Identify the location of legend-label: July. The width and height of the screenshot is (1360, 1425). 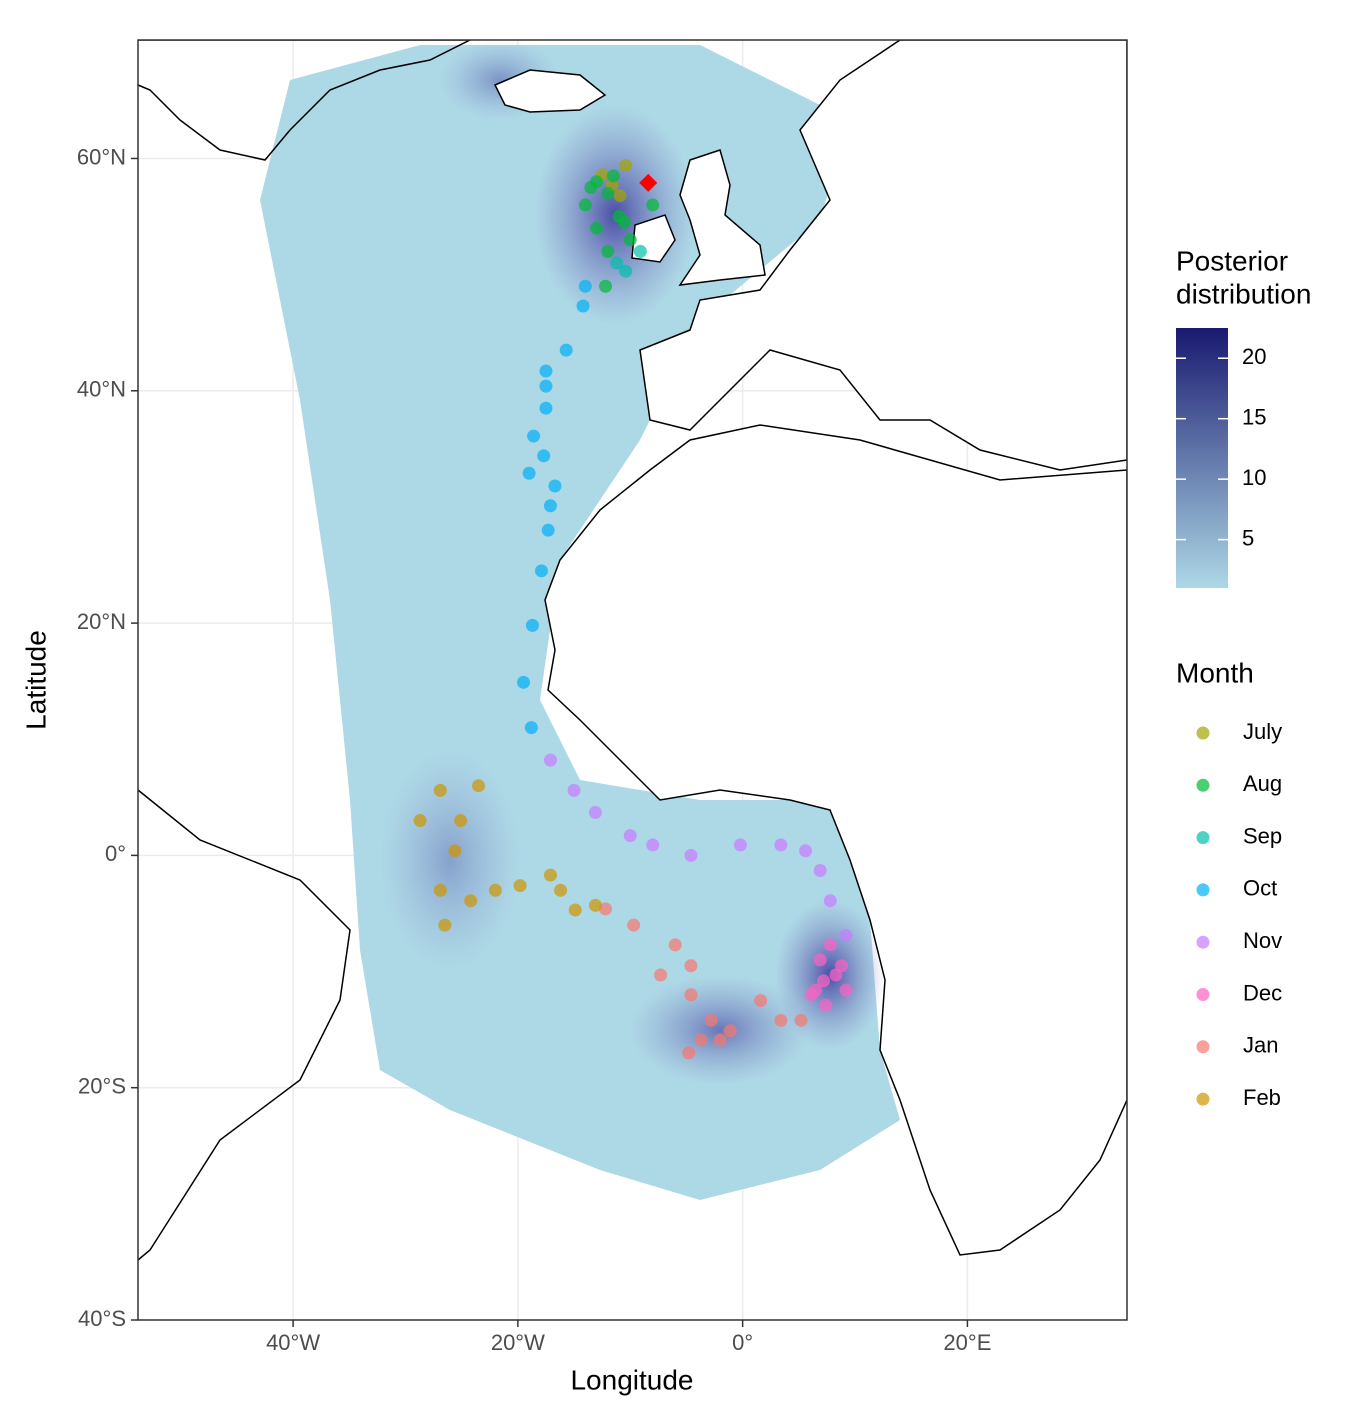
(1262, 731).